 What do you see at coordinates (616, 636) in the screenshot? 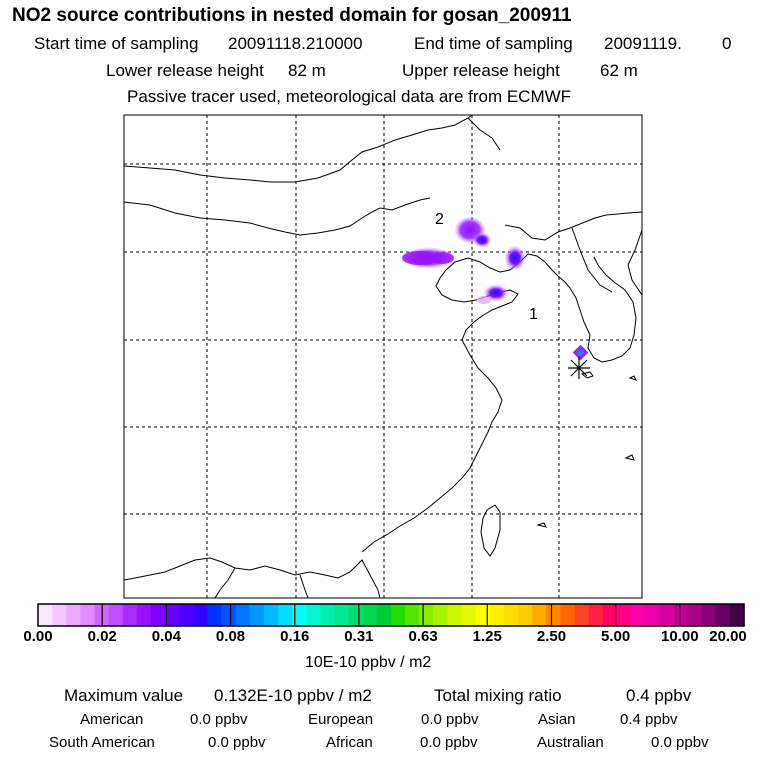
I see `colorbar-tick-label: 5.00` at bounding box center [616, 636].